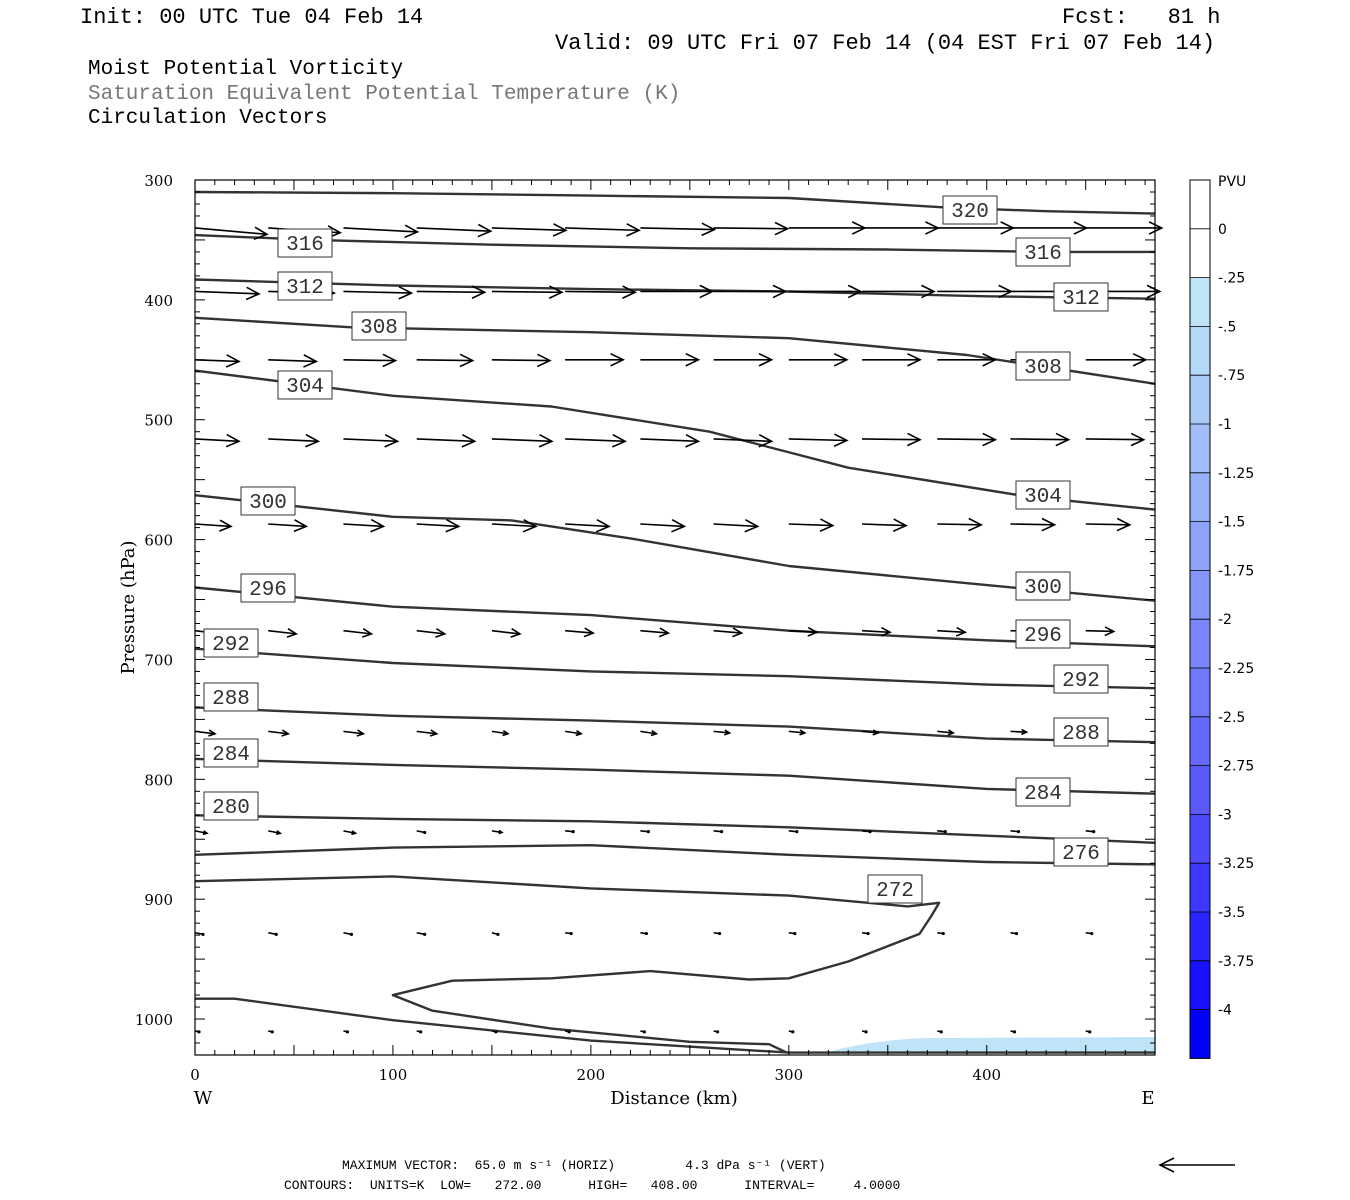  I want to click on colorbar-label: -3, so click(1225, 815).